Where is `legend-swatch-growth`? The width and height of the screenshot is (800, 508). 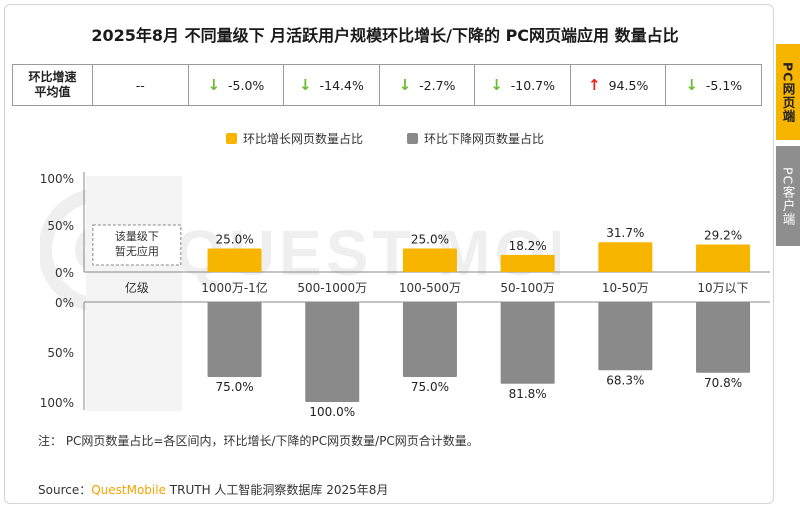 legend-swatch-growth is located at coordinates (231, 138).